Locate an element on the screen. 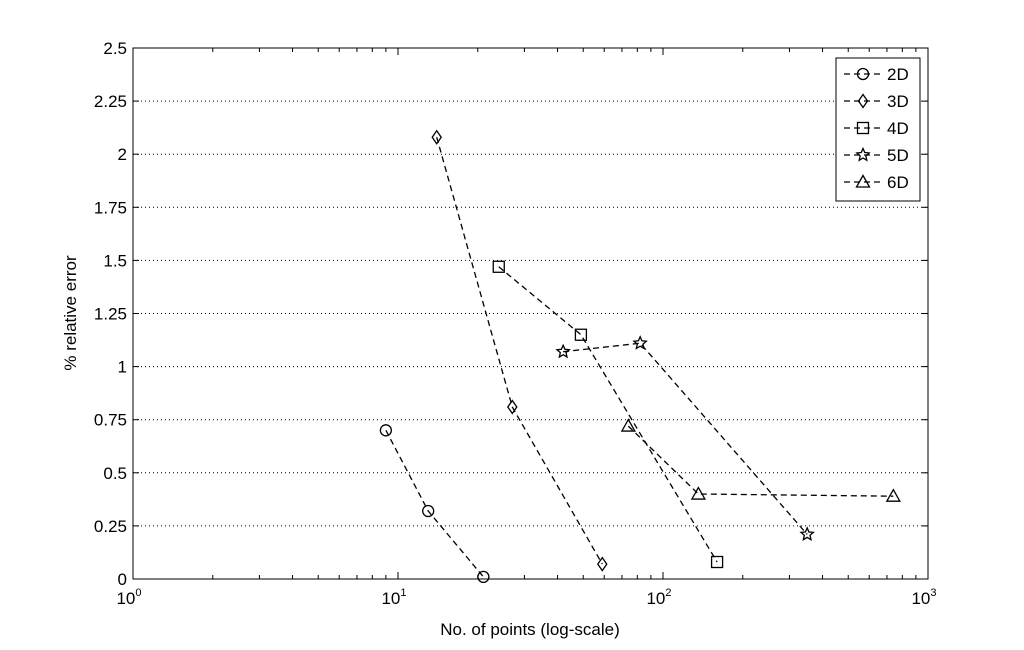  legend-item-6d-label: 6D is located at coordinates (898, 182).